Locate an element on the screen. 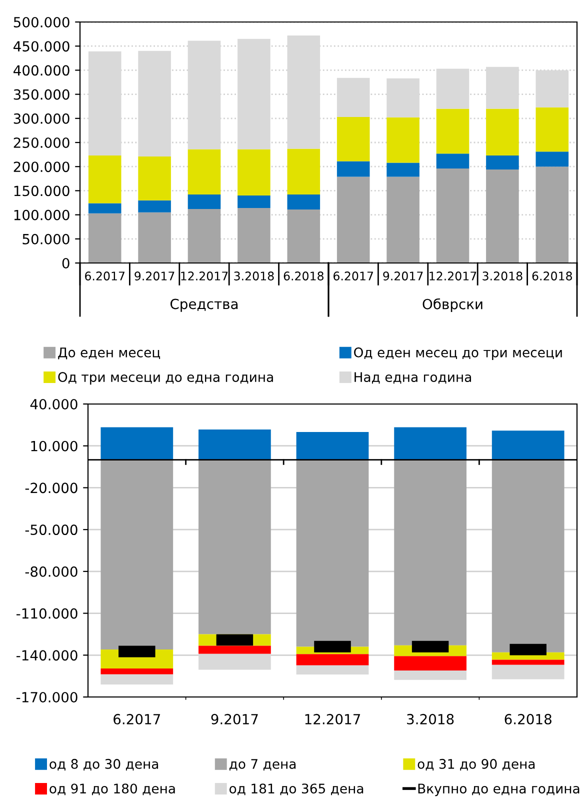  text: Средства is located at coordinates (204, 305).